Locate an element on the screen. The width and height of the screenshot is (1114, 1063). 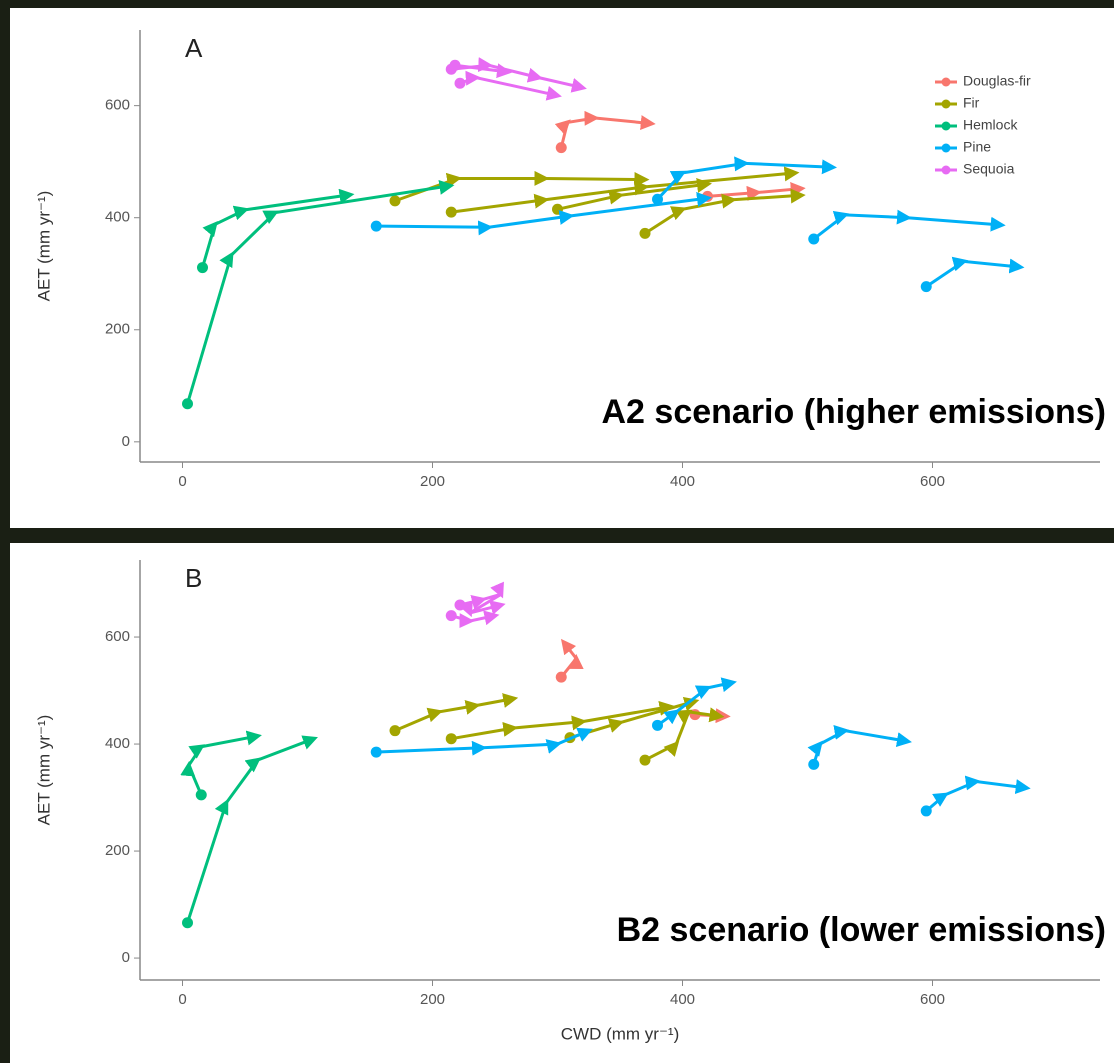
panel-label: B is located at coordinates (193, 578).